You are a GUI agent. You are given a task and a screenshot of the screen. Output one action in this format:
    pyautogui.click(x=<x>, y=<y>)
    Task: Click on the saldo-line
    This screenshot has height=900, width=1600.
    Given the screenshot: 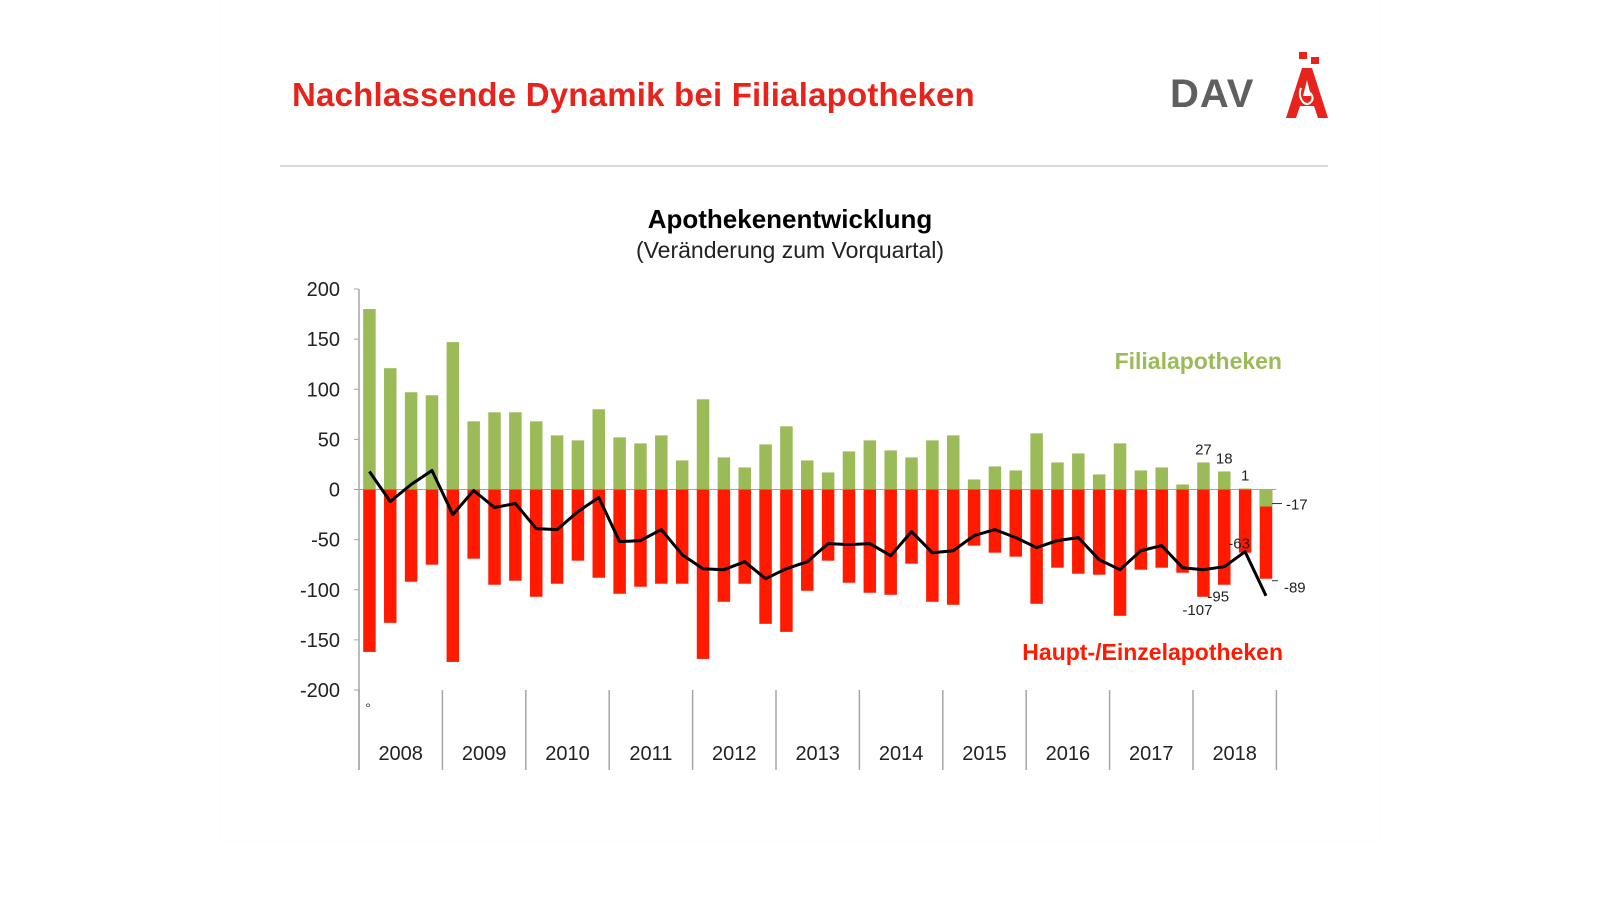 What is the action you would take?
    pyautogui.click(x=818, y=533)
    